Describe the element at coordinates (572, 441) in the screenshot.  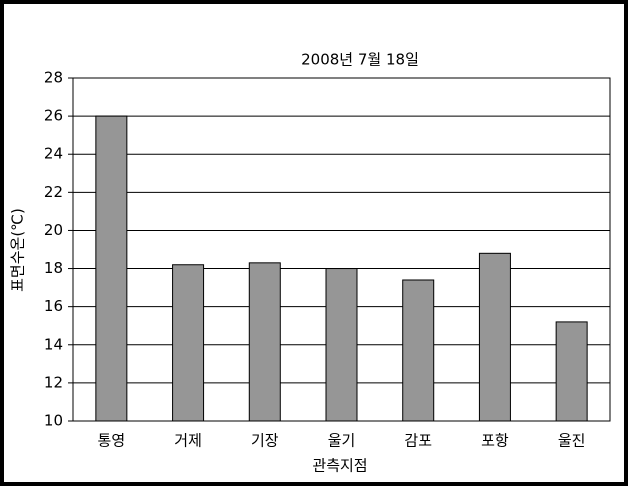
I see `x-tick-label: 울진` at that location.